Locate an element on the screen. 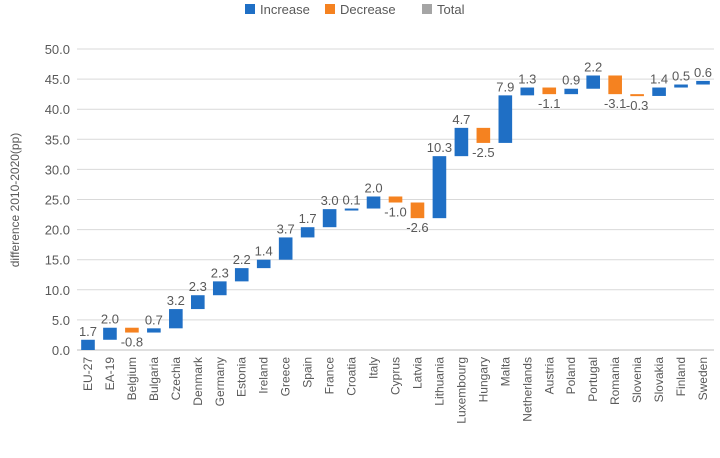  legend: Increase Decrease Total is located at coordinates (355, 9).